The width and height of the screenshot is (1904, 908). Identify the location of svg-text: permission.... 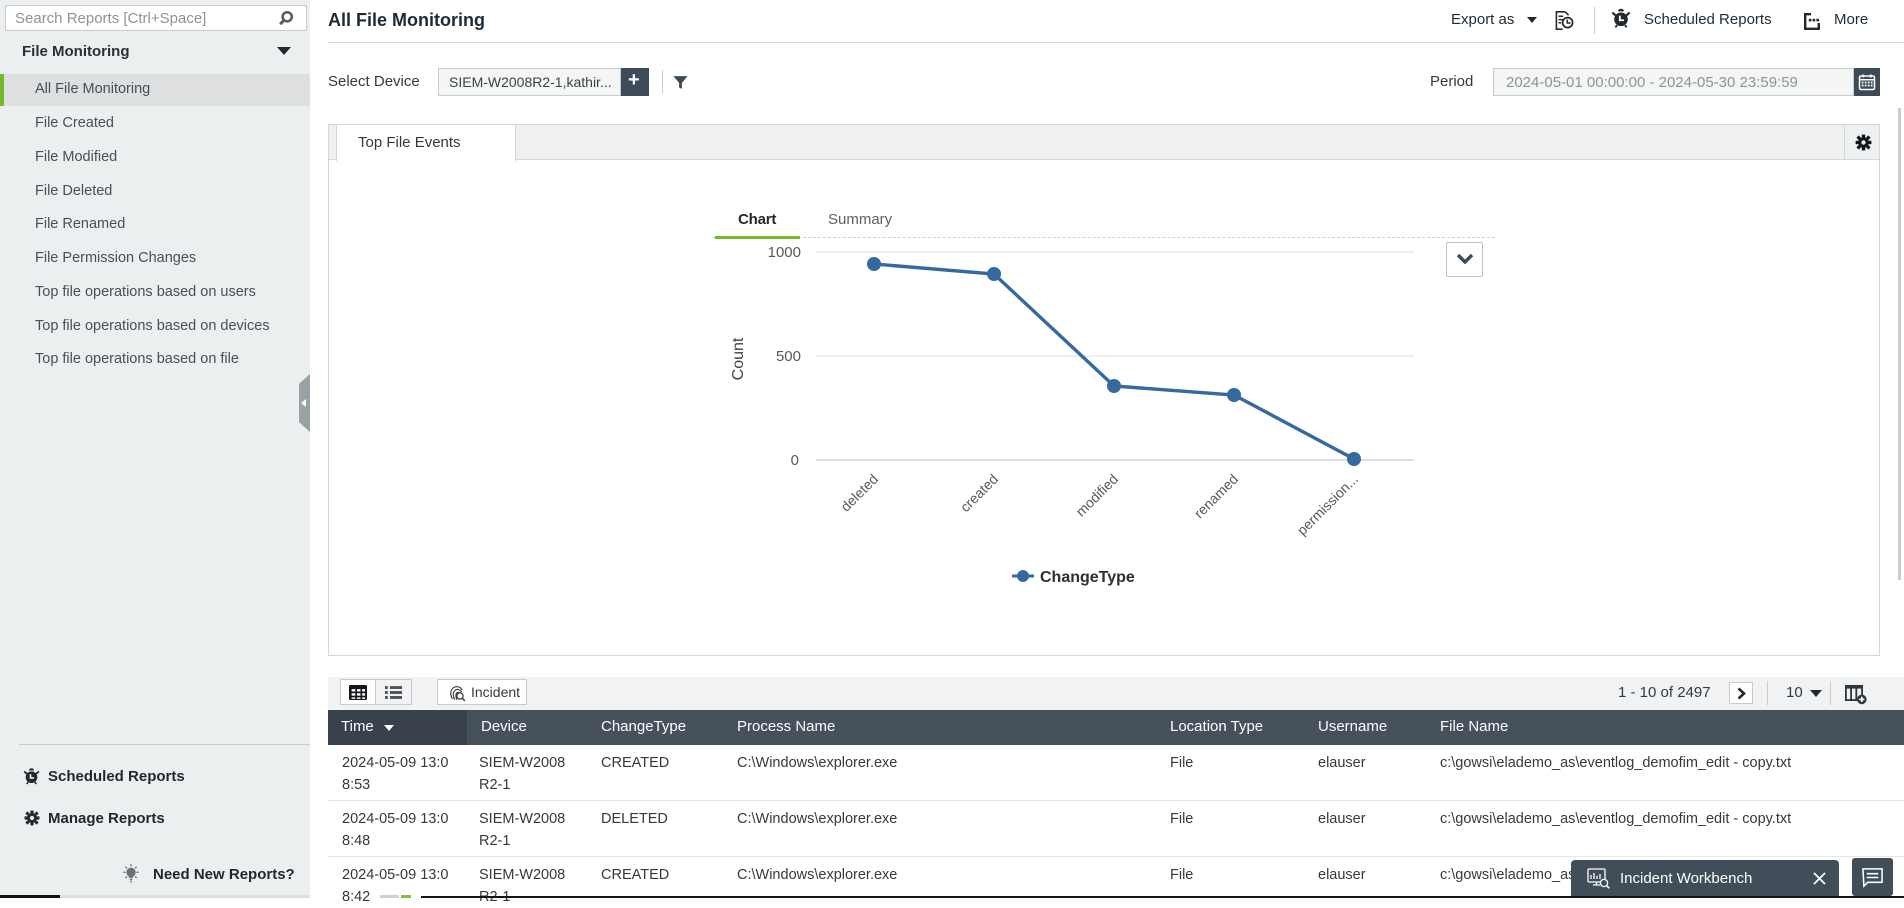
(1327, 504).